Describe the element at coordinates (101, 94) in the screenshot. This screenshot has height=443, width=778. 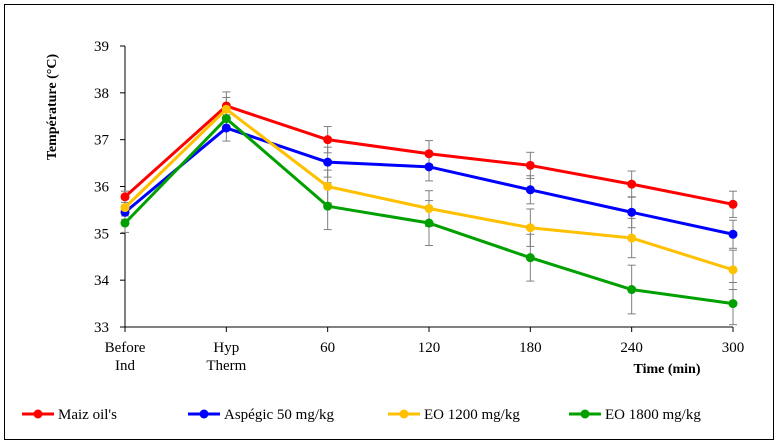
I see `y-tick-label: 38` at that location.